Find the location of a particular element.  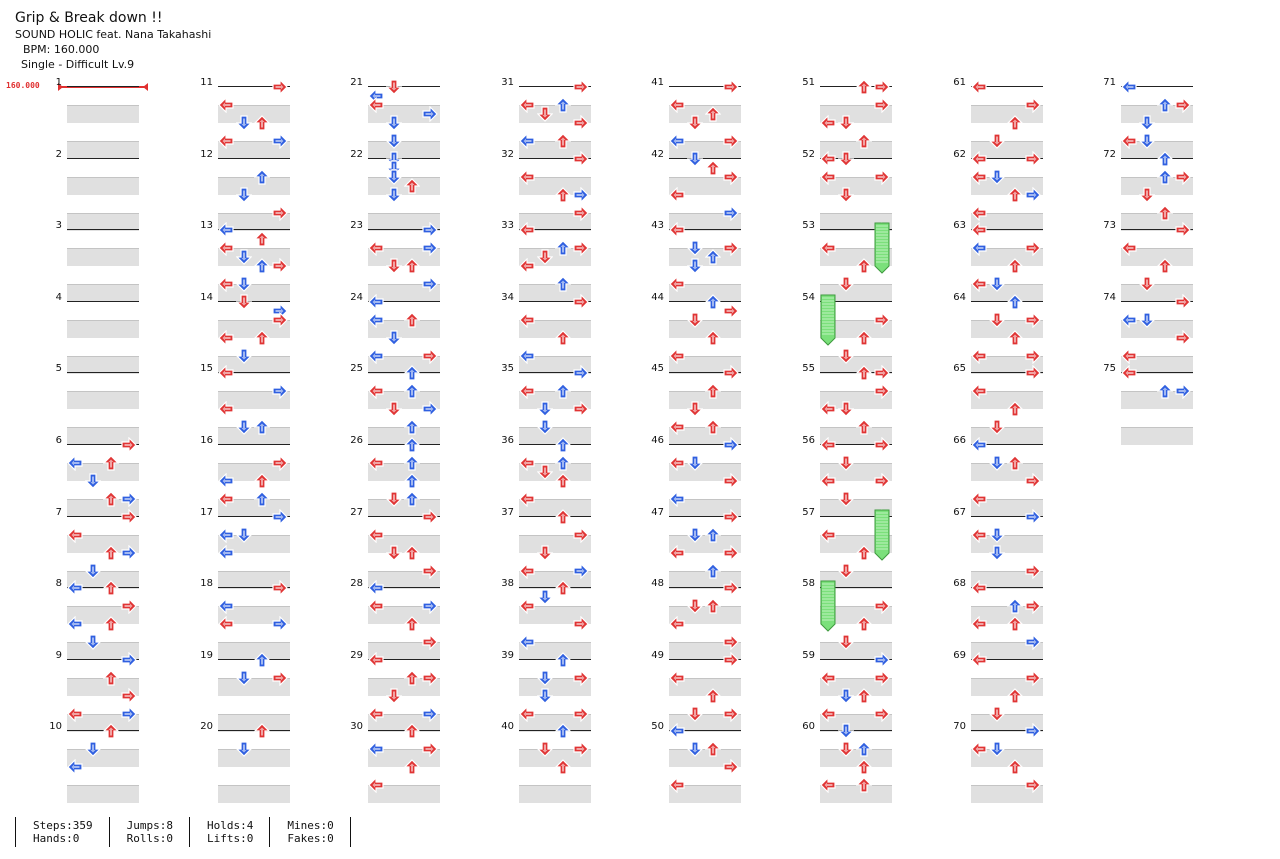

chart-difficulty: Single - Difficult Lv.9 is located at coordinates (78, 64).